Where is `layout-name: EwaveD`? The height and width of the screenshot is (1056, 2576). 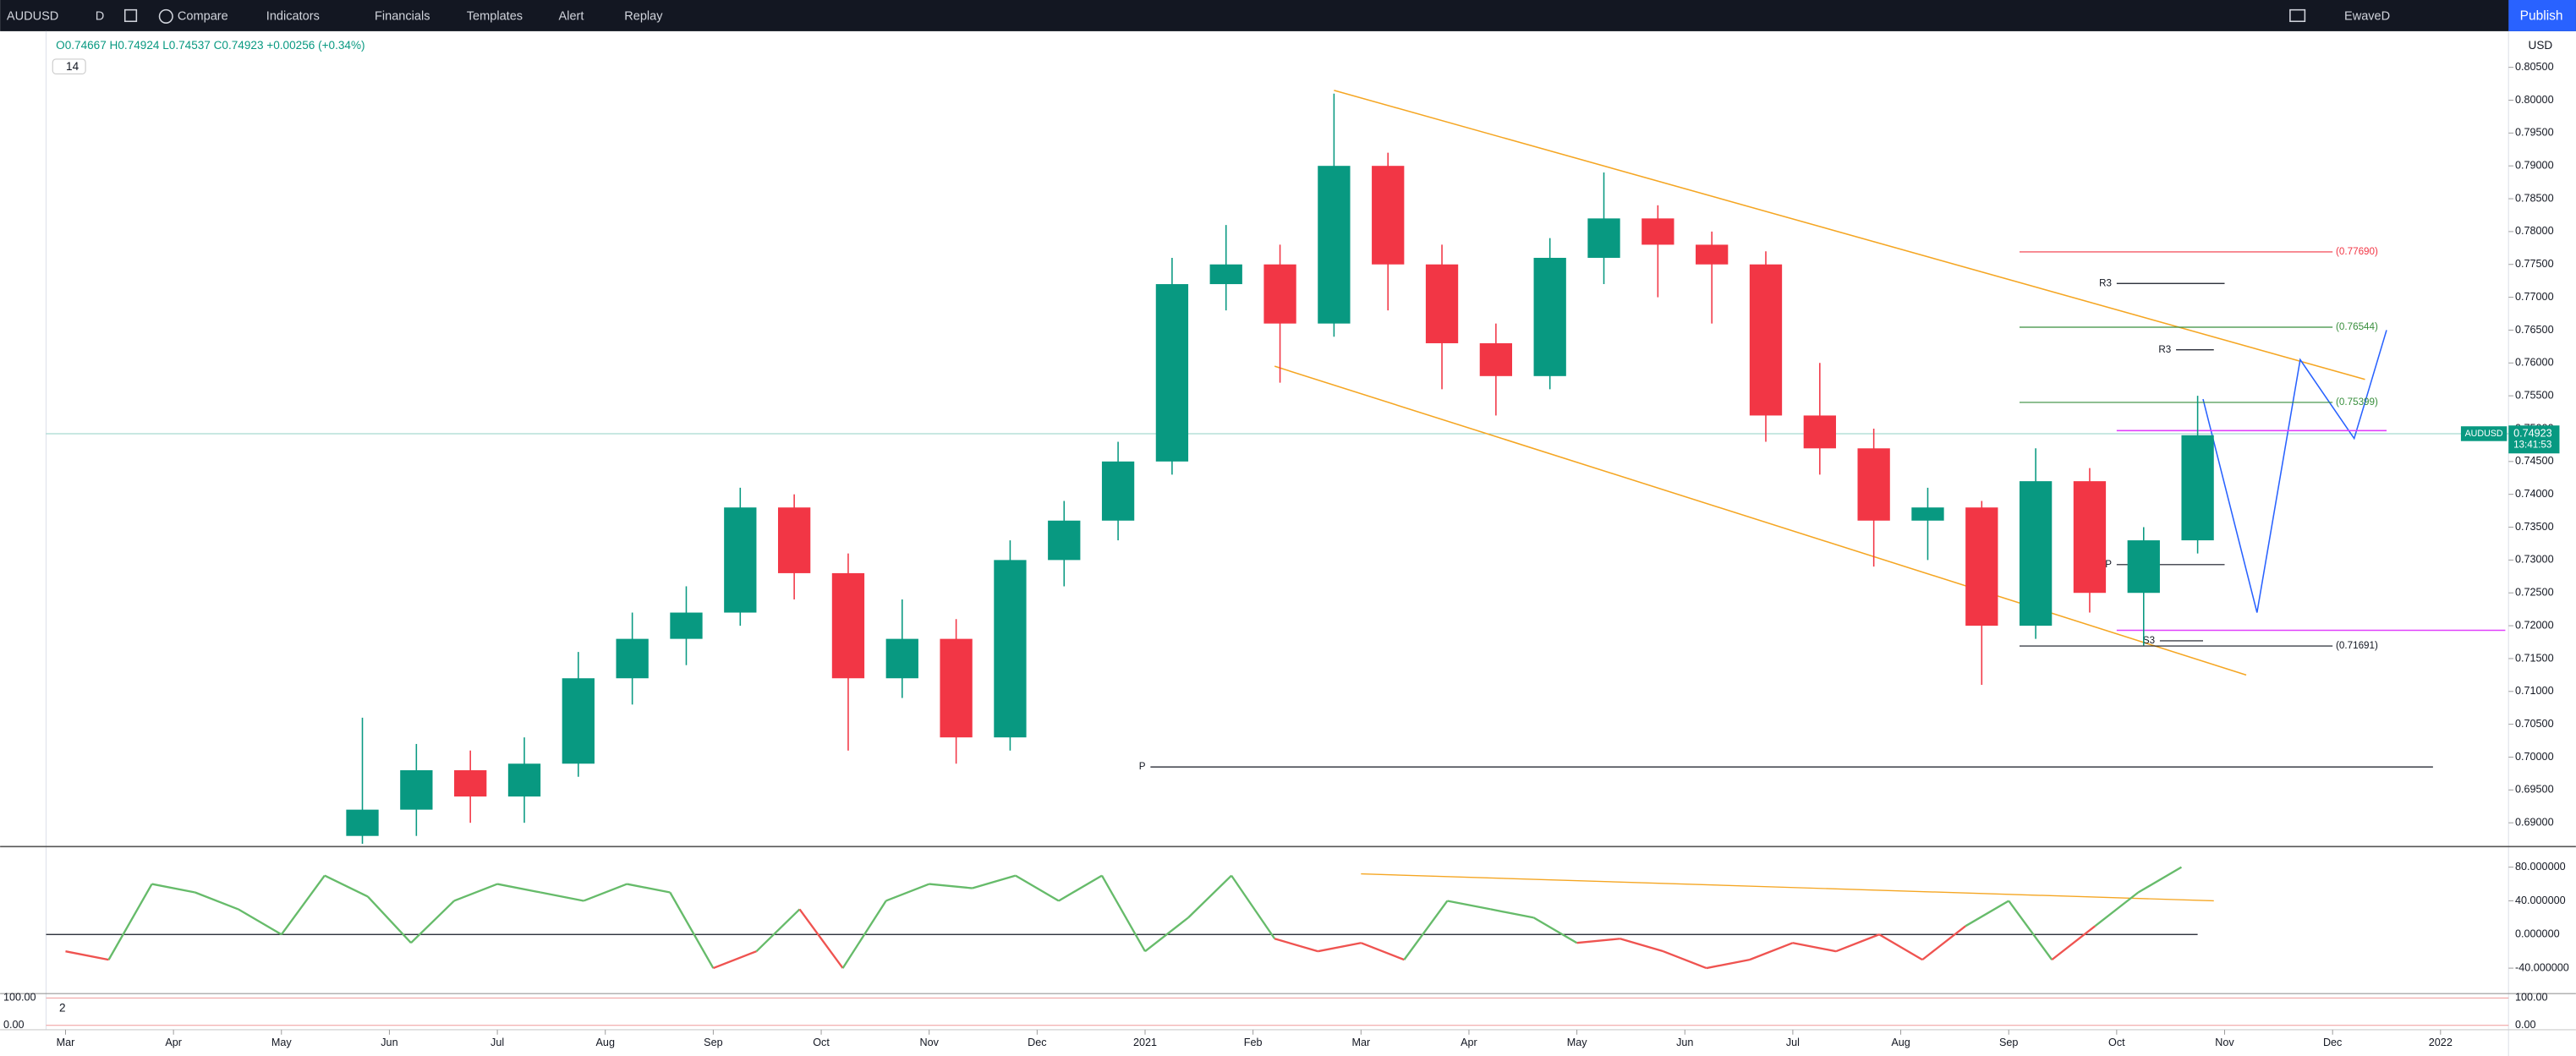
layout-name: EwaveD is located at coordinates (2367, 16).